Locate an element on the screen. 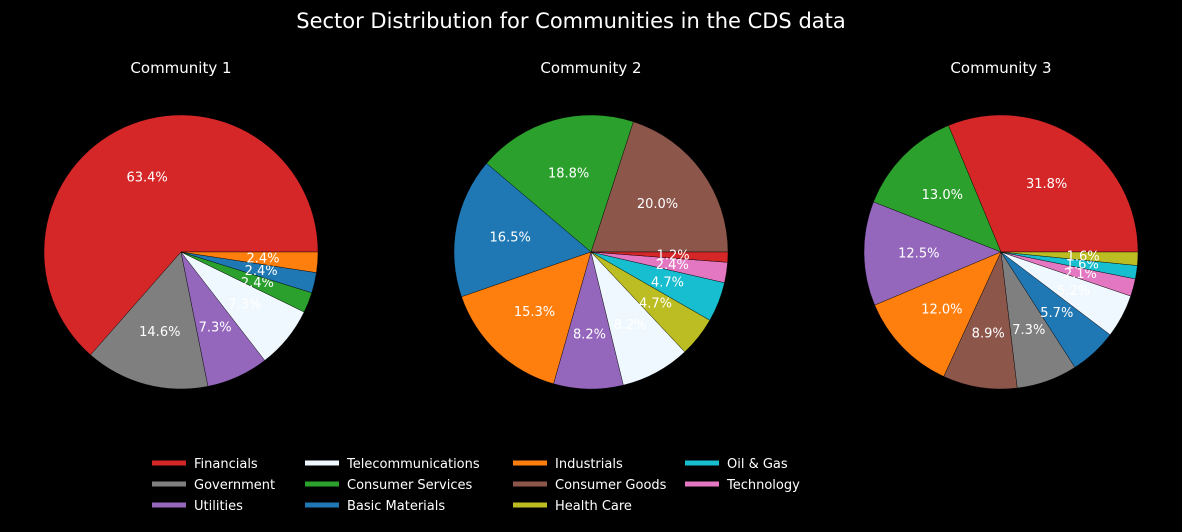  slice-label-consumer-services: 18.8% is located at coordinates (568, 173).